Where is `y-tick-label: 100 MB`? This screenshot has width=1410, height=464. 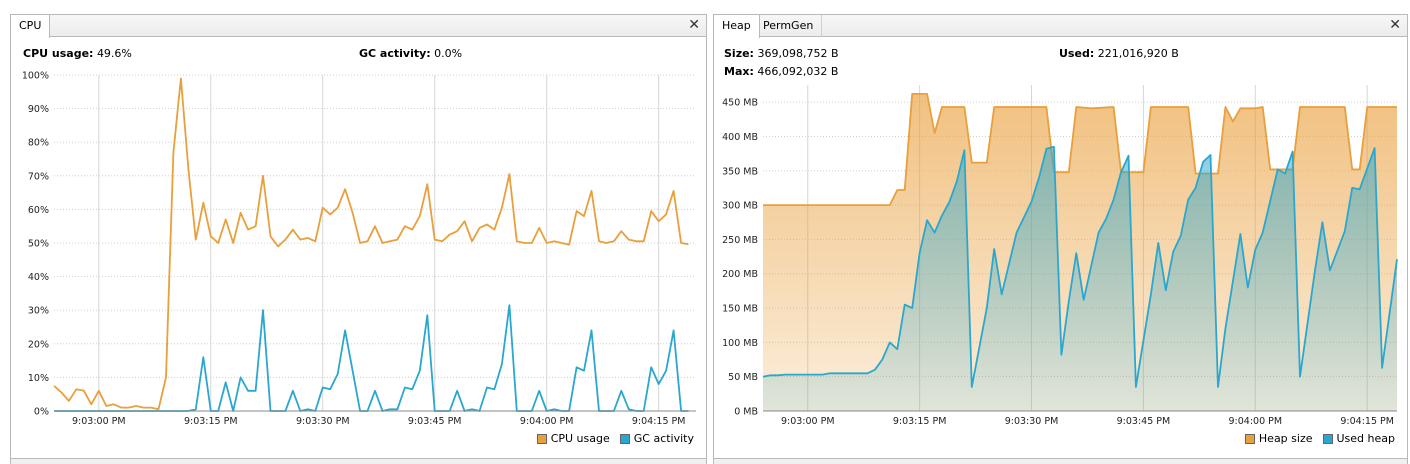
y-tick-label: 100 MB is located at coordinates (740, 343).